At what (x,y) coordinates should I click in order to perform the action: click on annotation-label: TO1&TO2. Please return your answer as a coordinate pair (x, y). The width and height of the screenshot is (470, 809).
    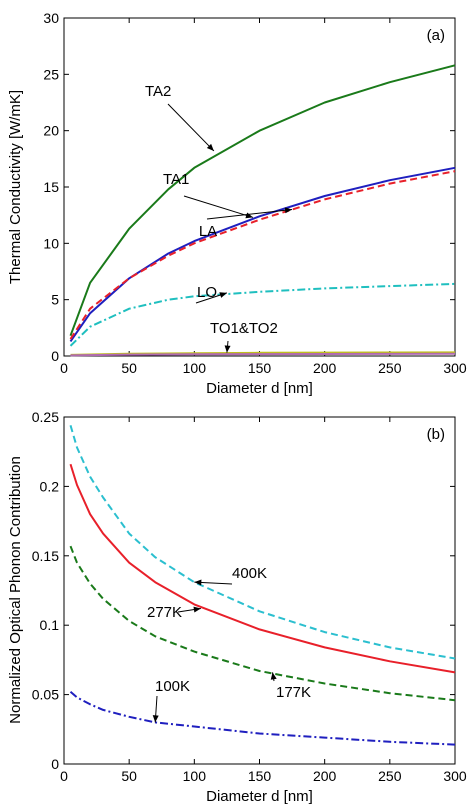
    Looking at the image, I should click on (244, 328).